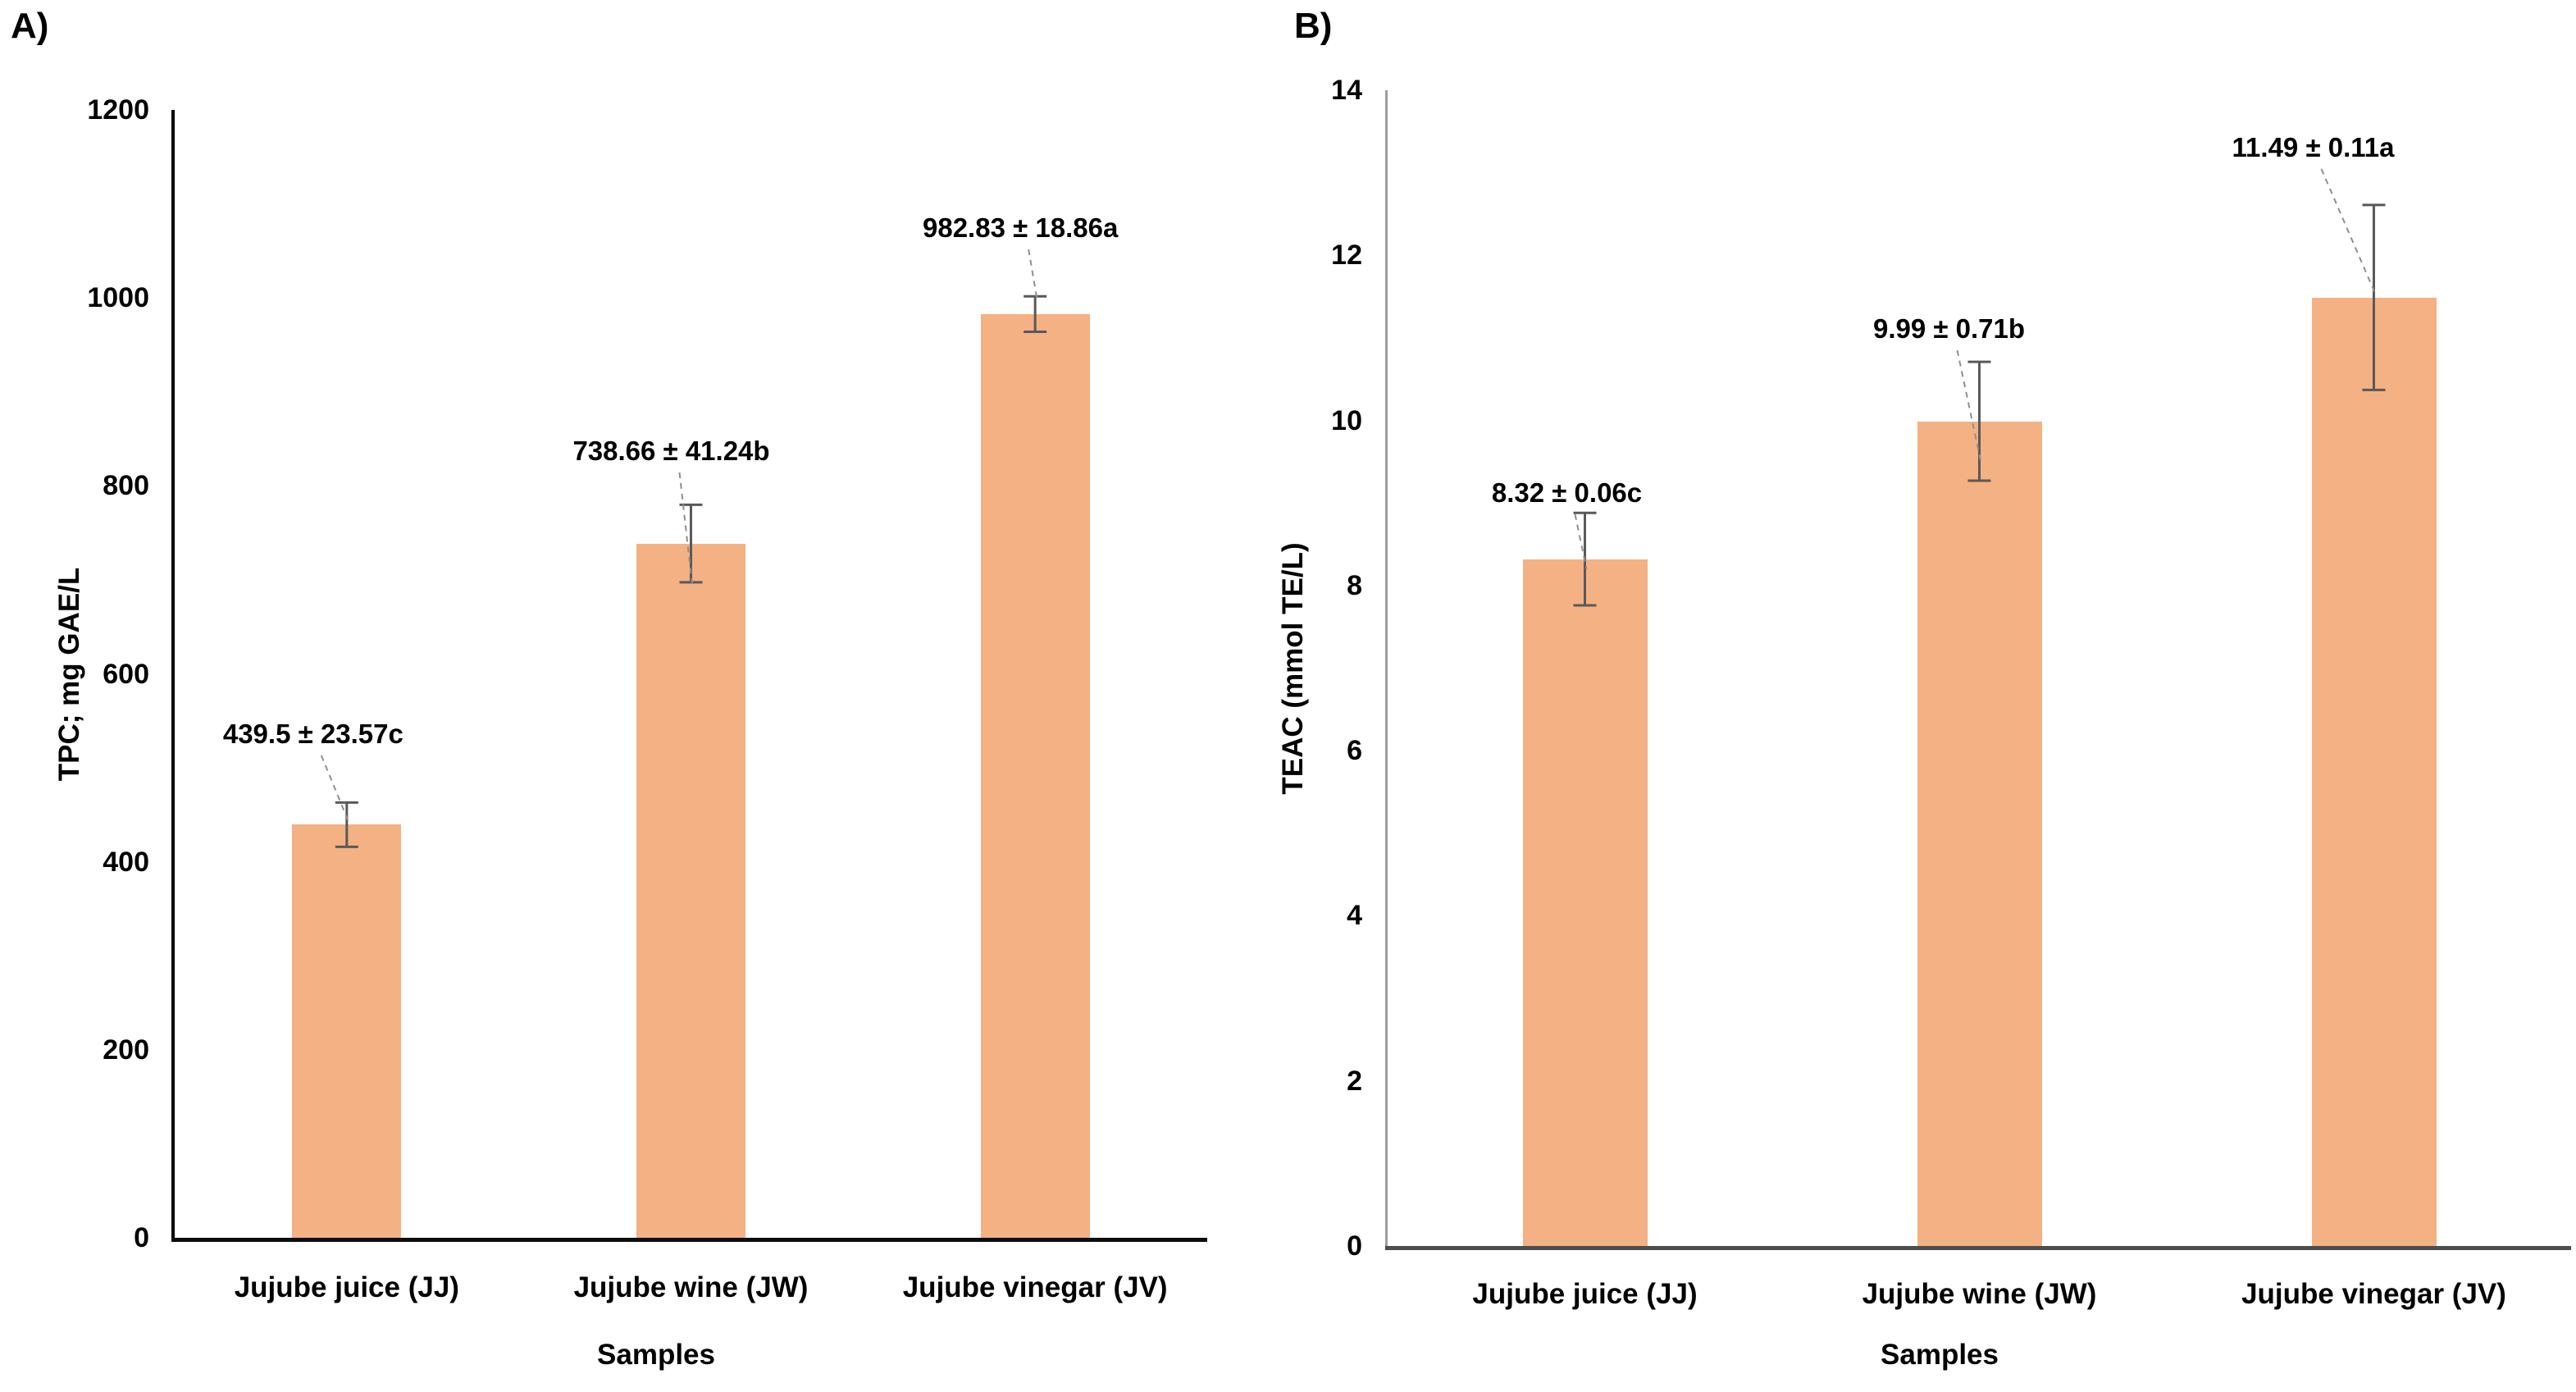 The image size is (2576, 1392). What do you see at coordinates (2313, 147) in the screenshot?
I see `value-label: 11.49 ± 0.11a` at bounding box center [2313, 147].